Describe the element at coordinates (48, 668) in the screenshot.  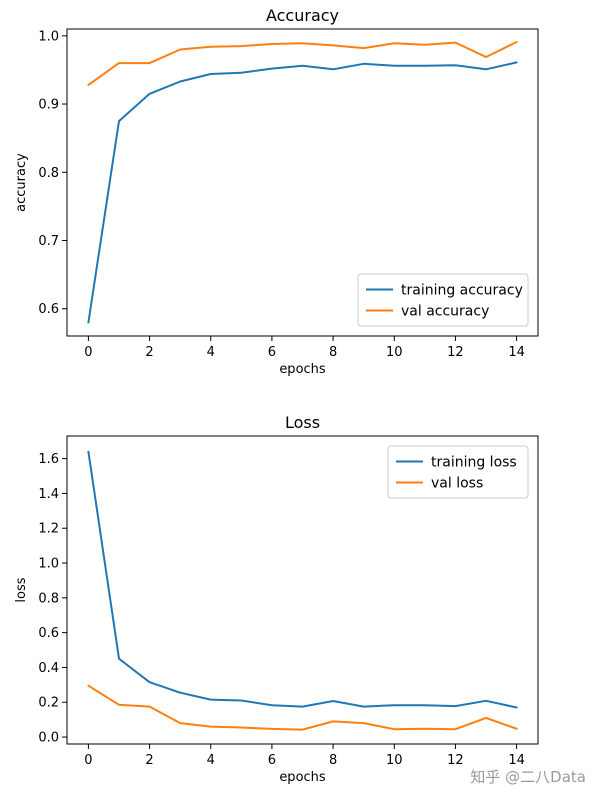
I see `chart2-ytick-label: 0.4` at that location.